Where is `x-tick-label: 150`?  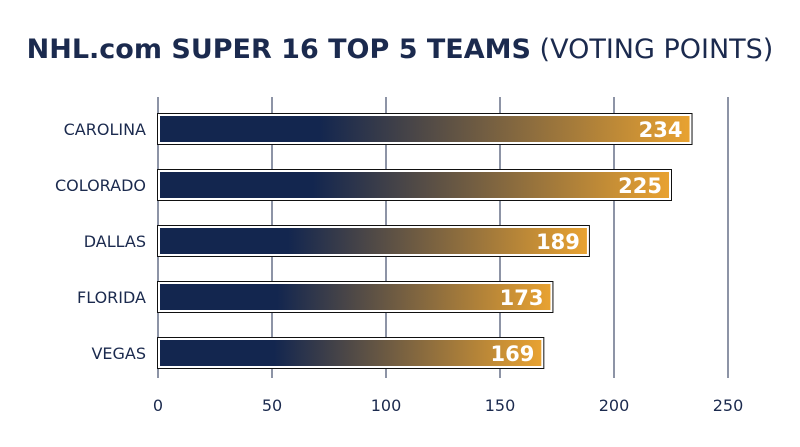 x-tick-label: 150 is located at coordinates (500, 405).